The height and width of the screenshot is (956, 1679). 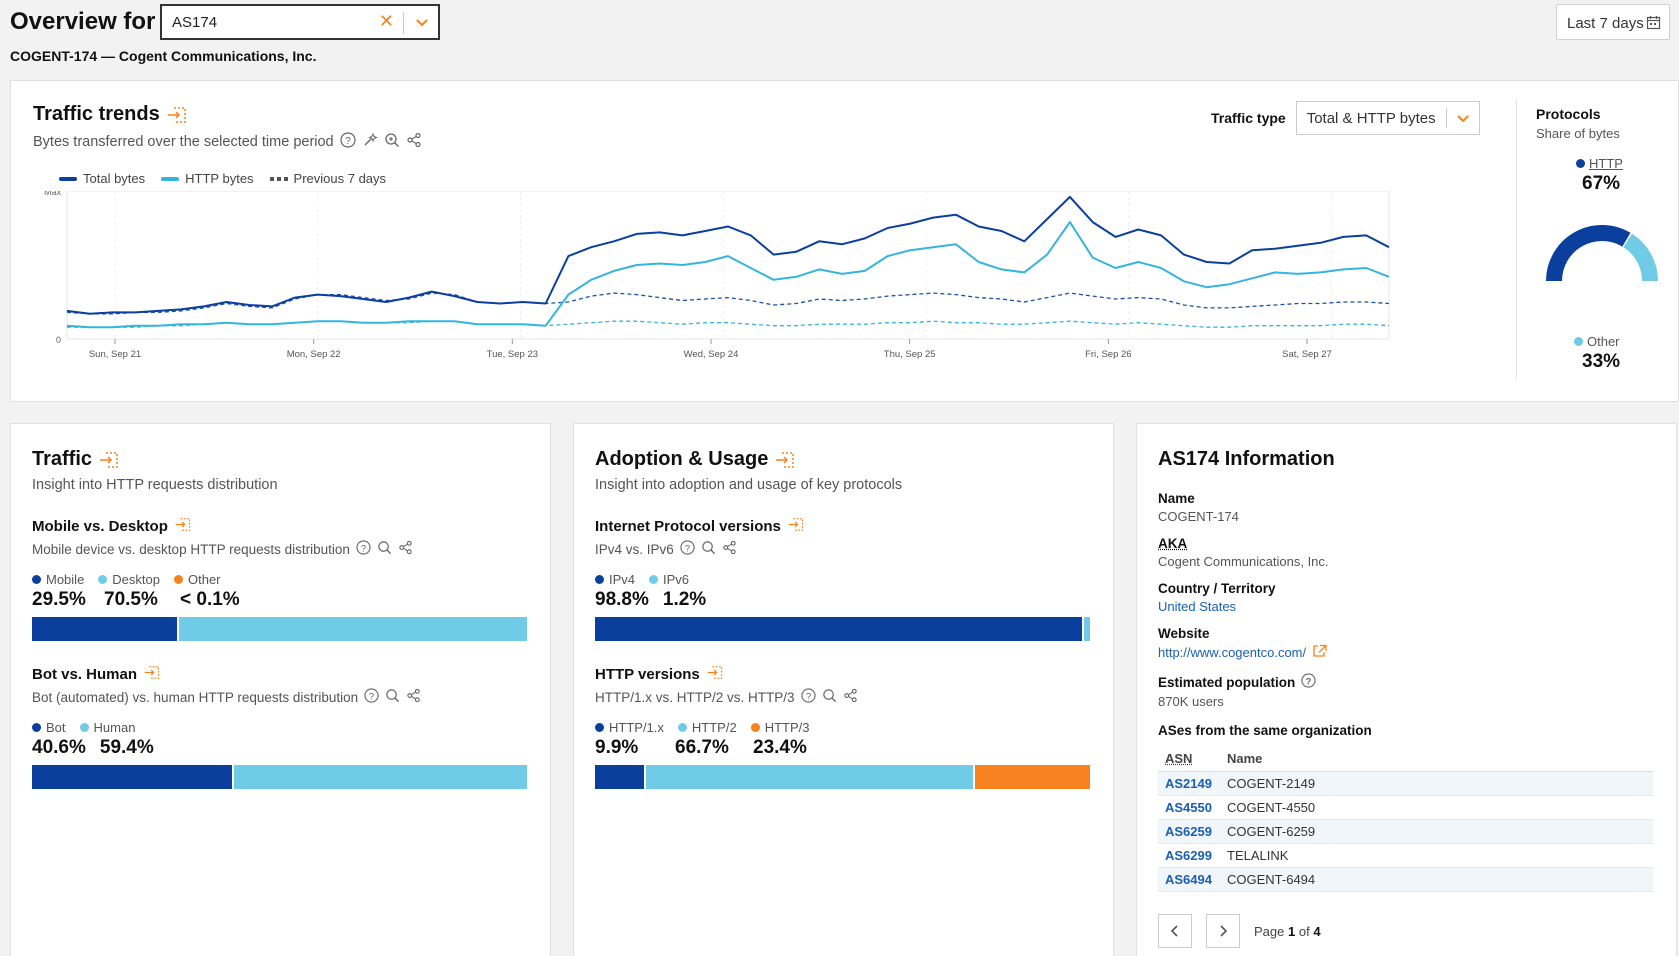 I want to click on top-bar: Overview for AS174 ✕ Last 7 days, so click(x=840, y=24).